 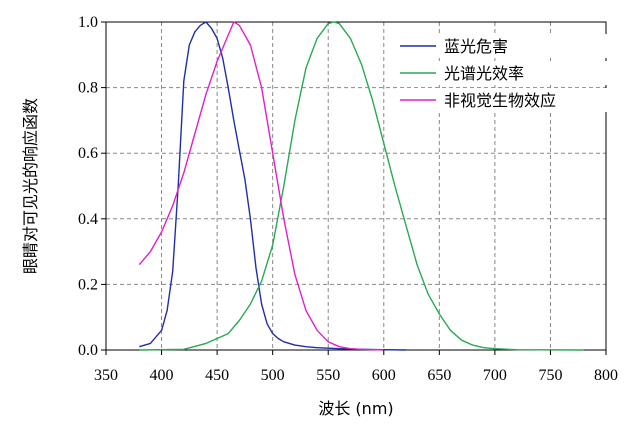 What do you see at coordinates (30, 186) in the screenshot?
I see `y-axis-label: 眼睛对可见光的响应函数` at bounding box center [30, 186].